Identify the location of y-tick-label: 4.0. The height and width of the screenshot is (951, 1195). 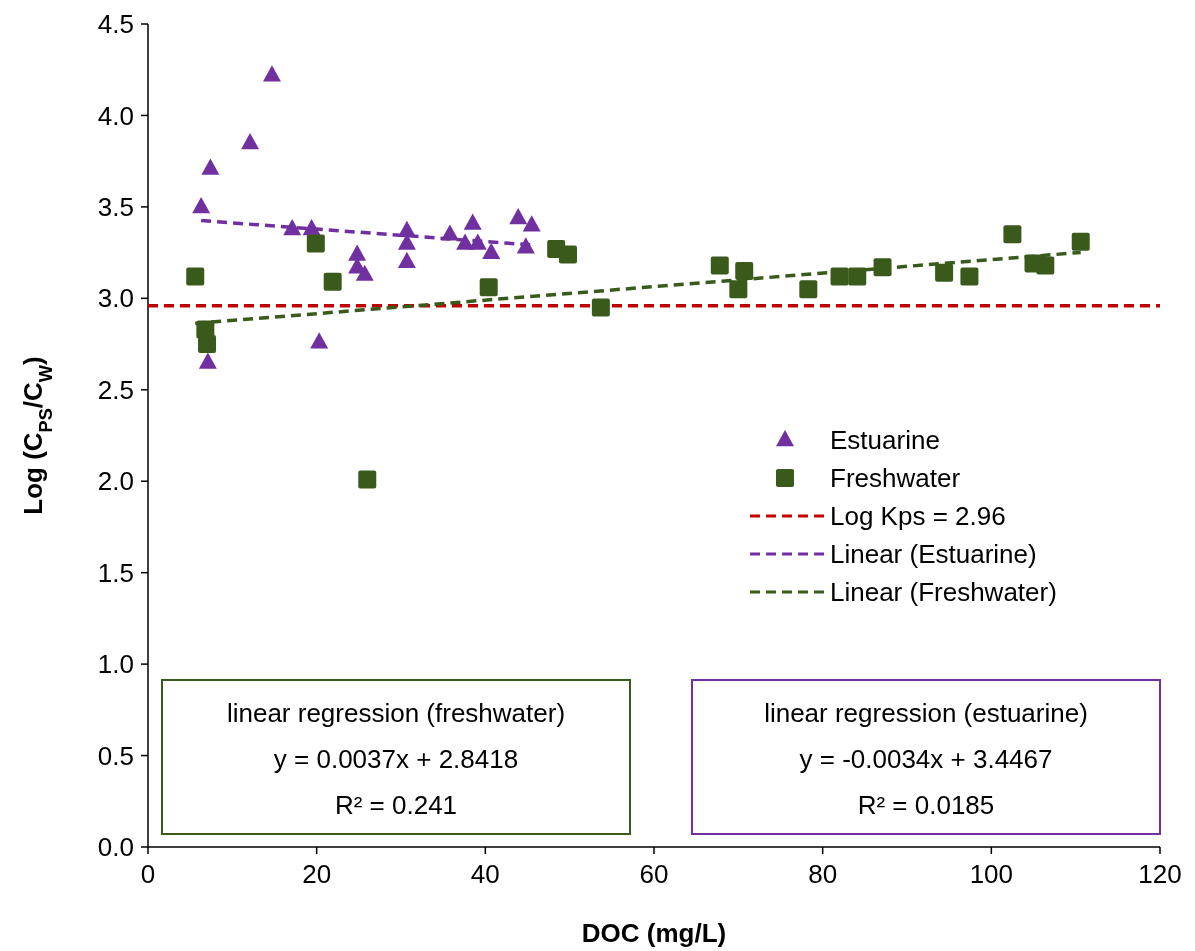
(115, 115).